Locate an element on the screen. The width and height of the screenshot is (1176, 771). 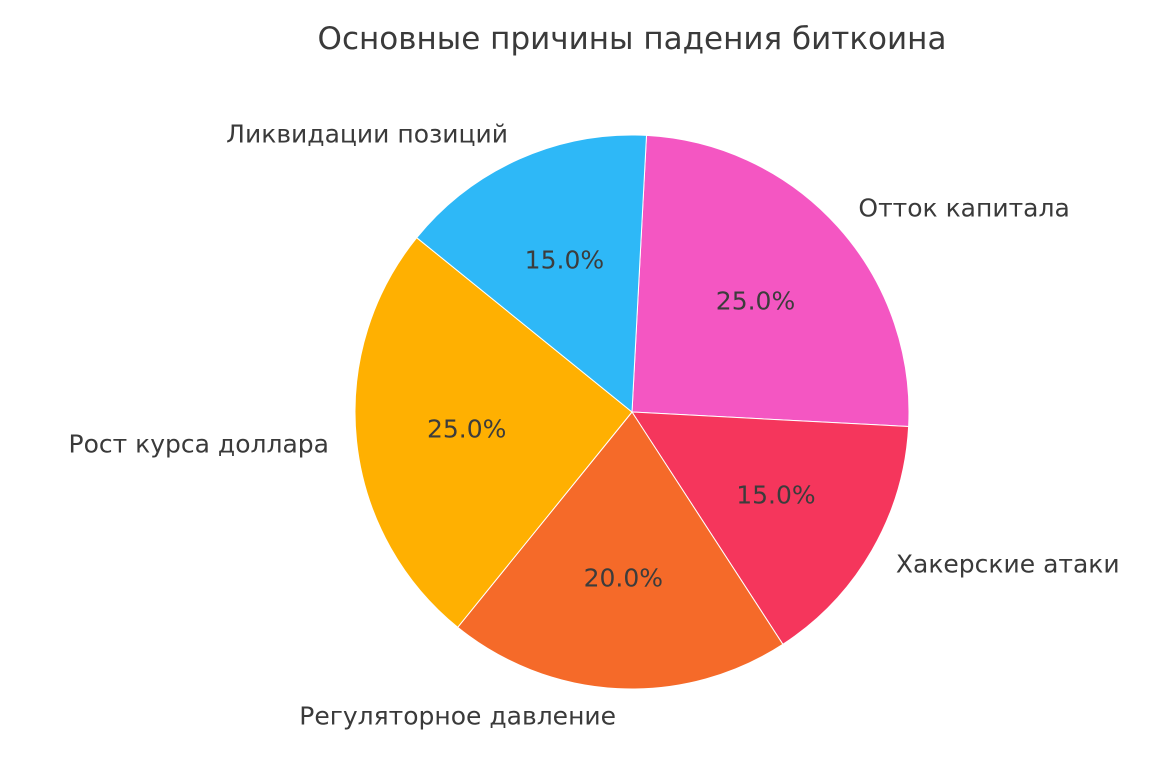
pct-label-slice-отток-капитала: 25.0% is located at coordinates (755, 301).